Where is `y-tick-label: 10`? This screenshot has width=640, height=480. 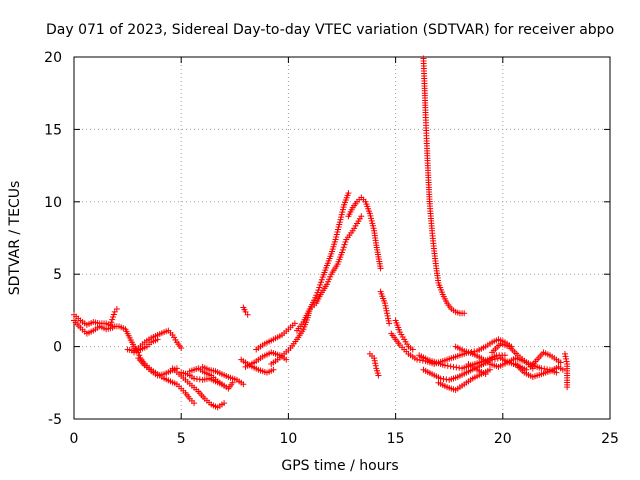 y-tick-label: 10 is located at coordinates (53, 203).